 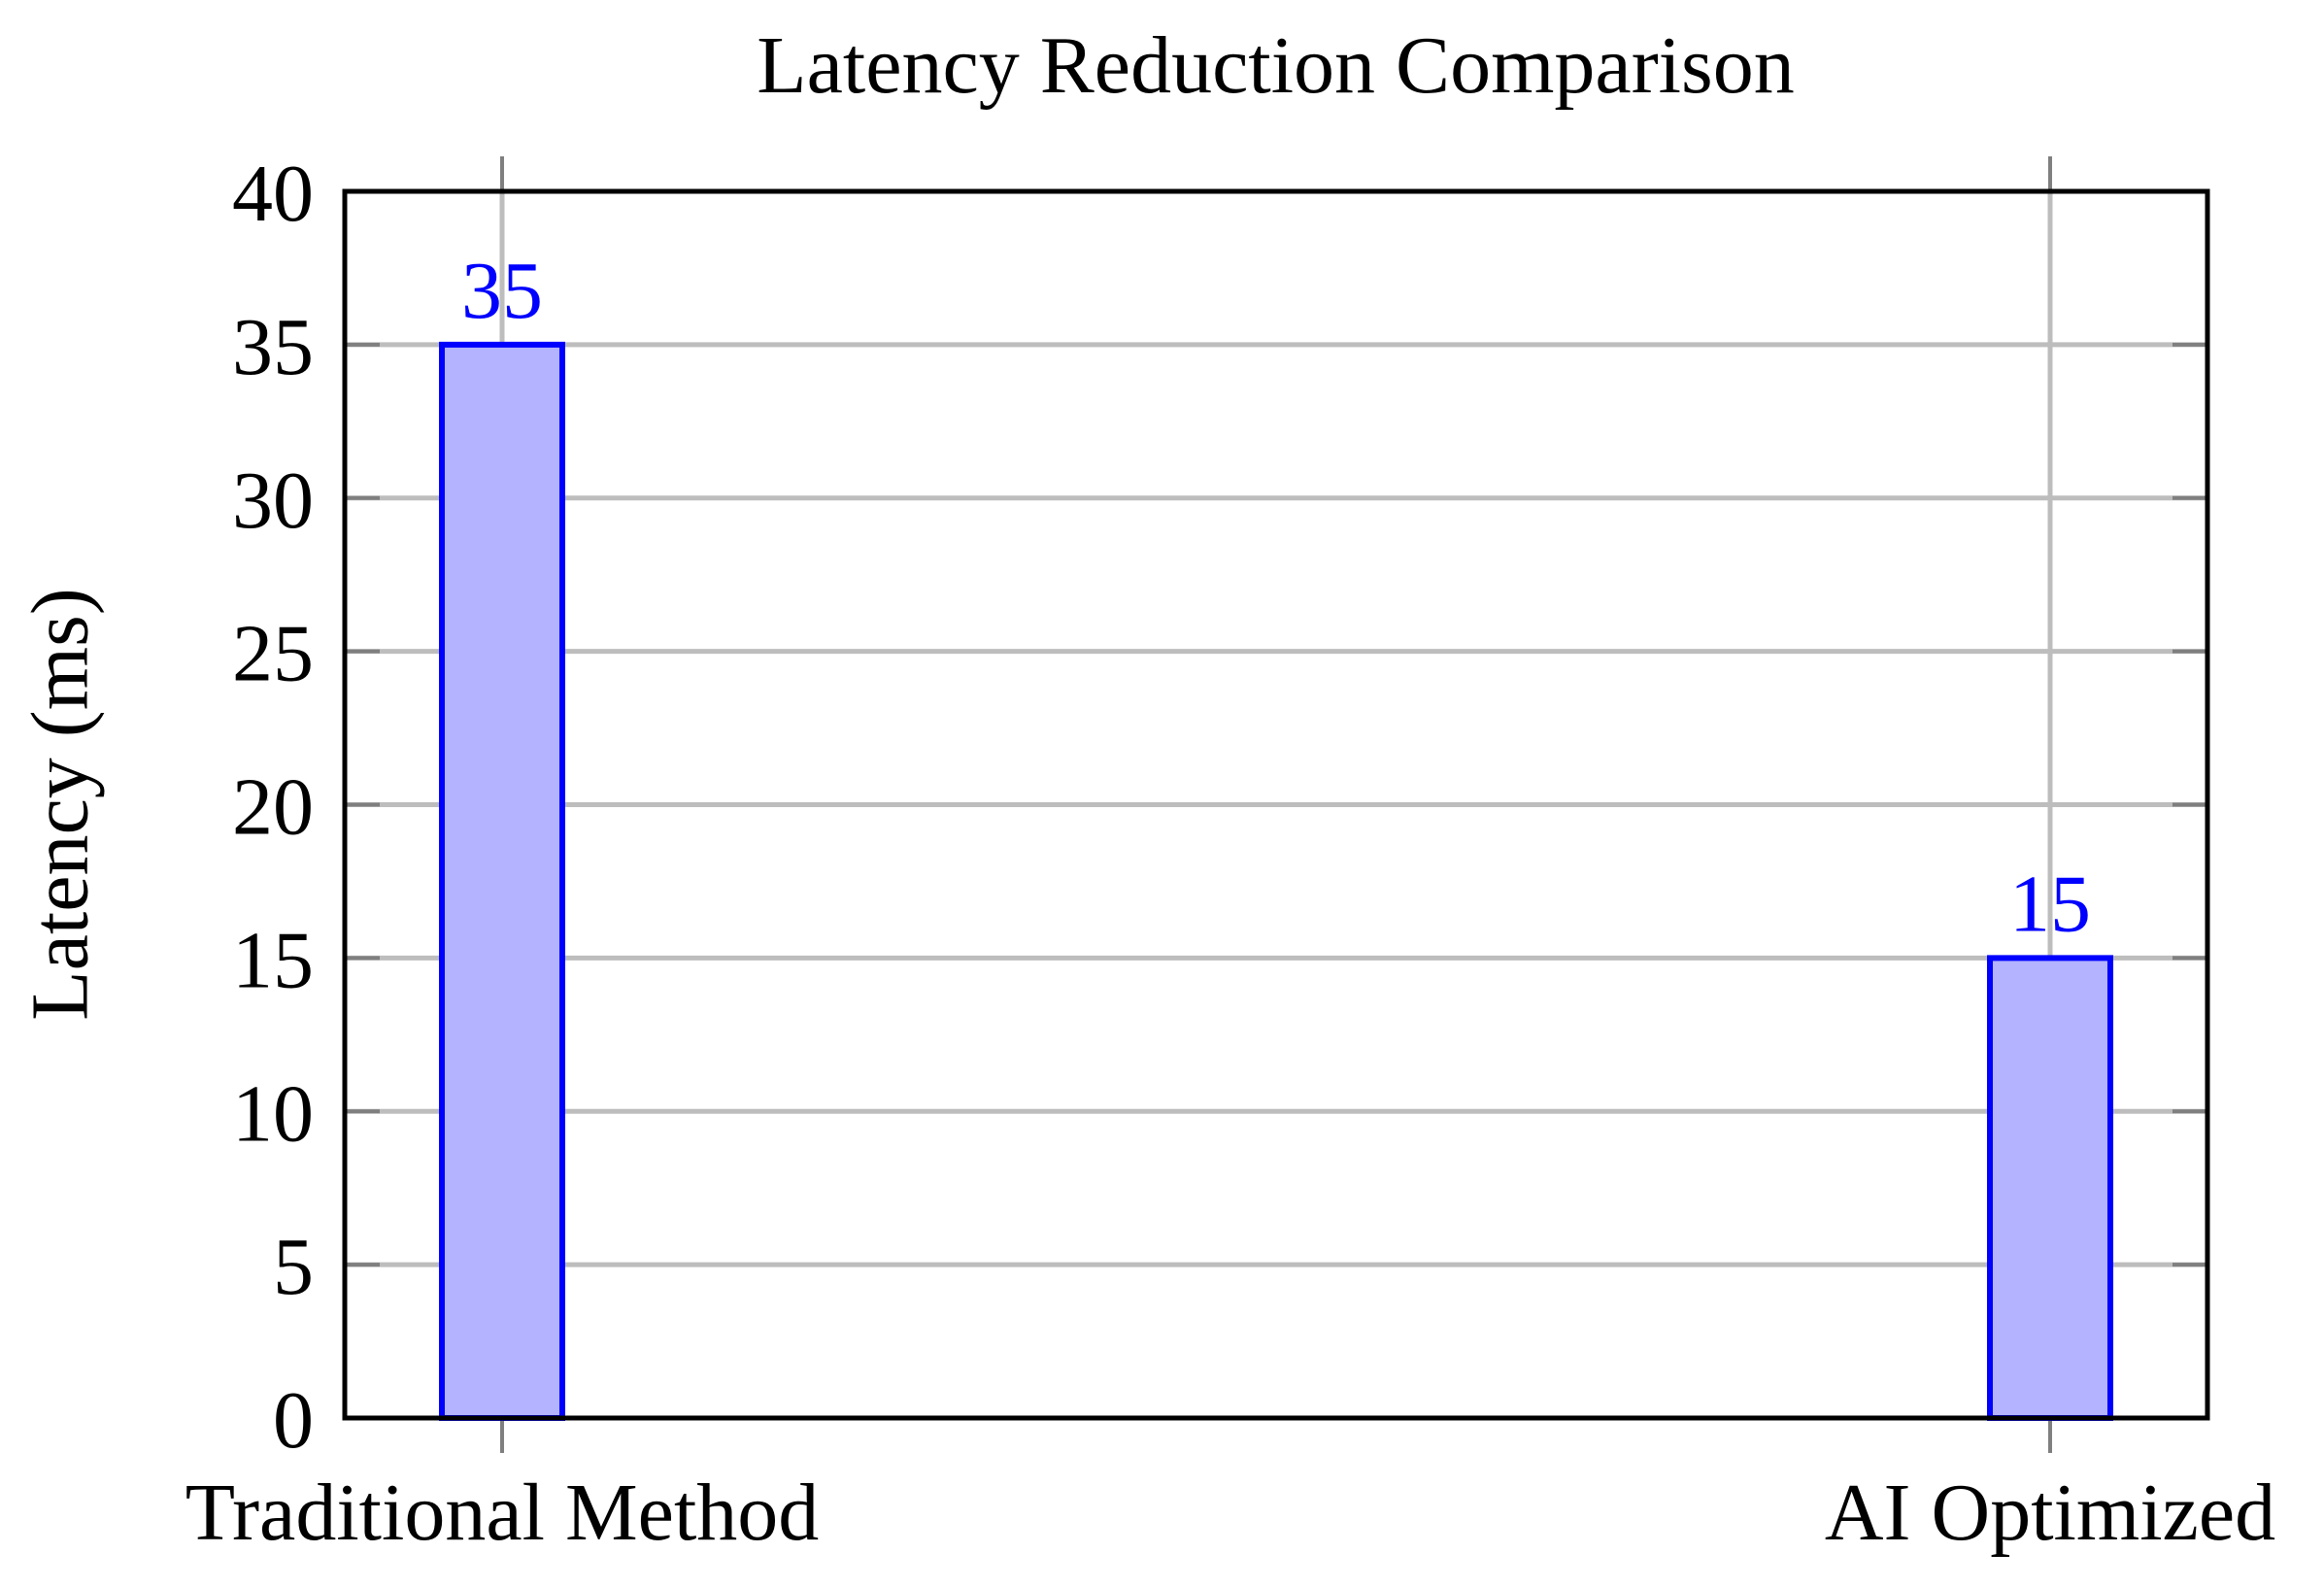 What do you see at coordinates (502, 1513) in the screenshot?
I see `x-tick-label: Traditional Method` at bounding box center [502, 1513].